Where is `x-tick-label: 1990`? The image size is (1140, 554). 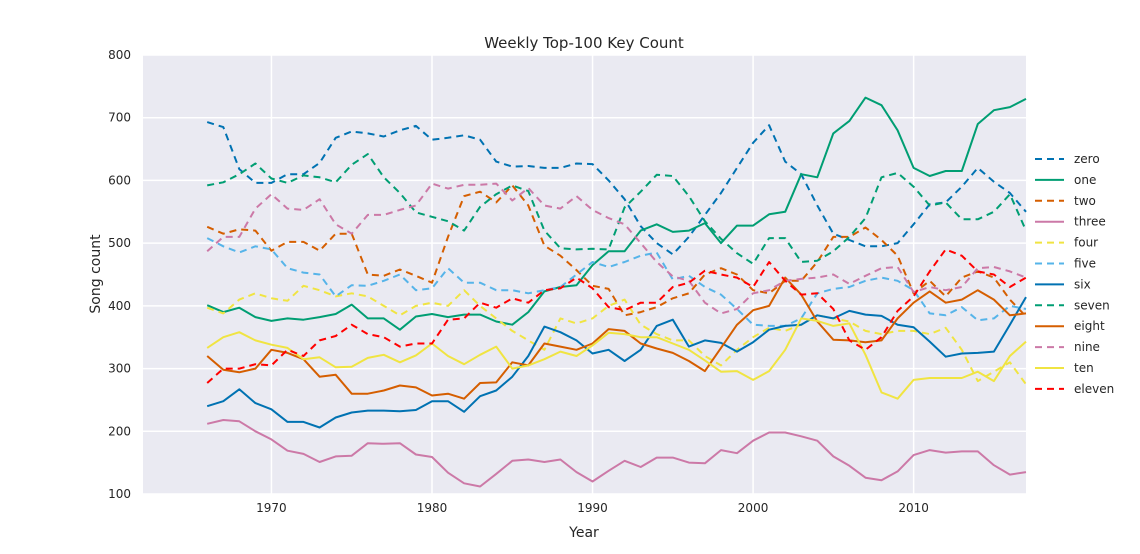
x-tick-label: 1990 is located at coordinates (592, 508).